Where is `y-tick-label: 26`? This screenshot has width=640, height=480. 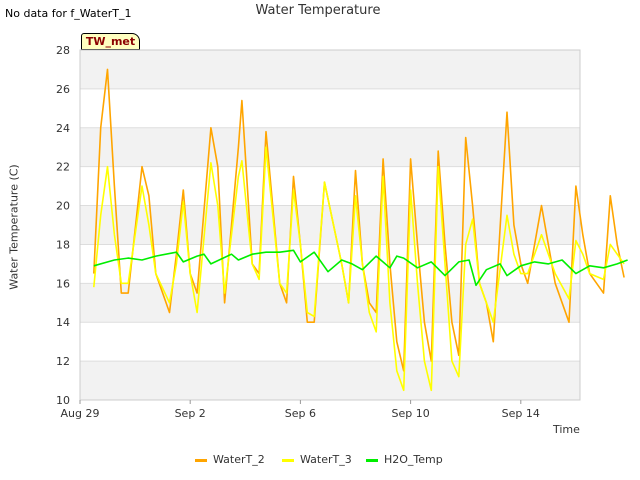 y-tick-label: 26 is located at coordinates (63, 89).